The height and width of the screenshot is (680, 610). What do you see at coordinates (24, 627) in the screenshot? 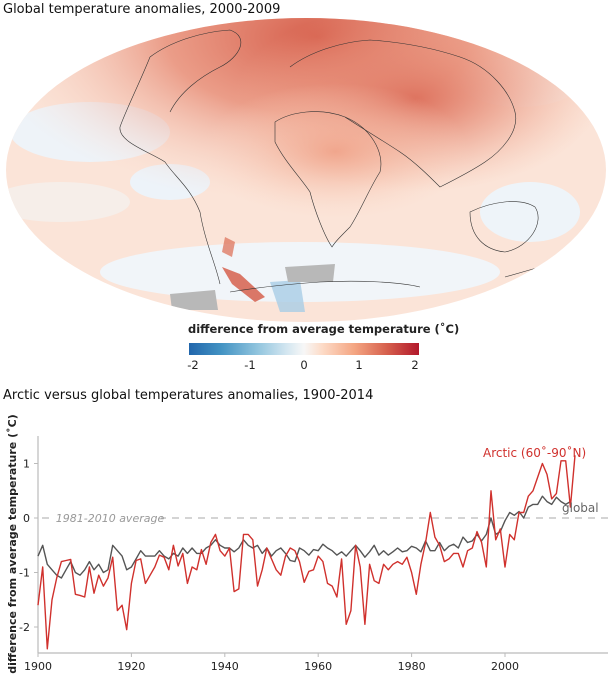
I see `y-tick-label: -2` at bounding box center [24, 627].